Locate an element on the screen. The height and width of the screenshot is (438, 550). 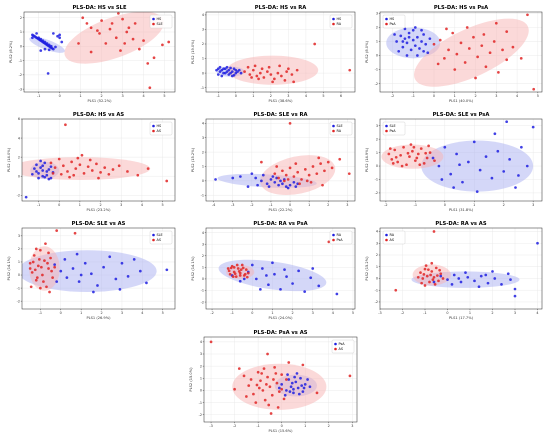
x-tick-label: 2 is located at coordinates (475, 96).